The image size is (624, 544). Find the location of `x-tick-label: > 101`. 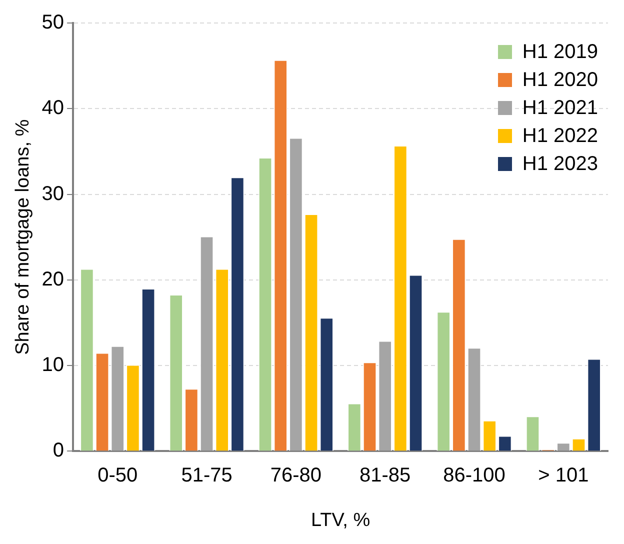

x-tick-label: > 101 is located at coordinates (563, 475).